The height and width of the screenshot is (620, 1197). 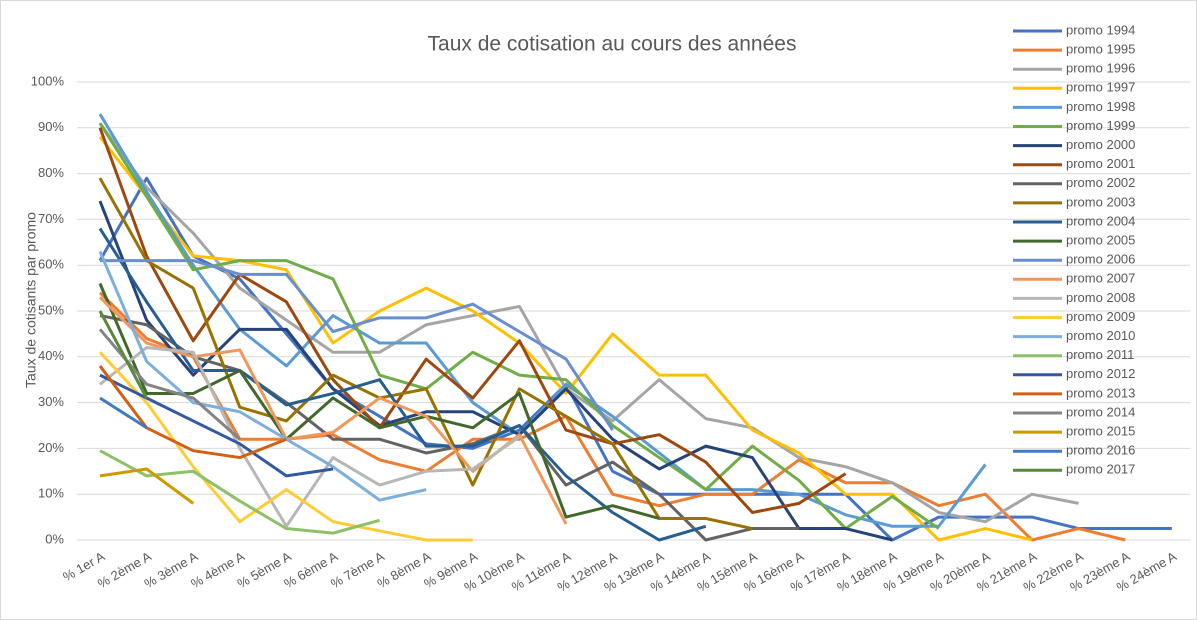 I want to click on y-tick-label: 70%, so click(x=51, y=218).